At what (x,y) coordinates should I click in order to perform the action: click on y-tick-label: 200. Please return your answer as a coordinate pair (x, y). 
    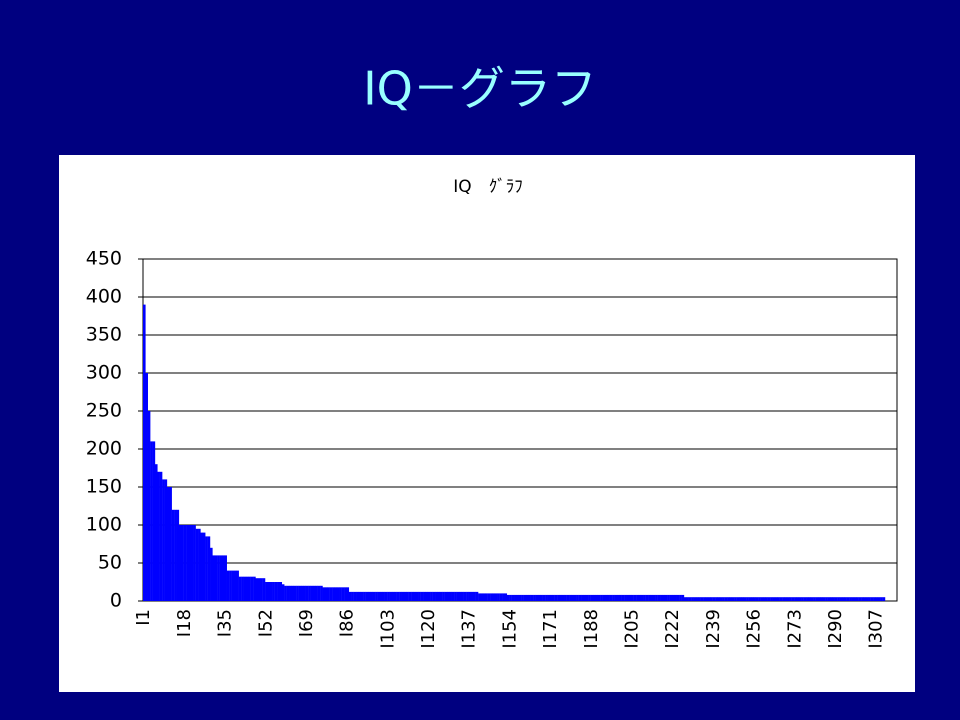
    Looking at the image, I should click on (104, 449).